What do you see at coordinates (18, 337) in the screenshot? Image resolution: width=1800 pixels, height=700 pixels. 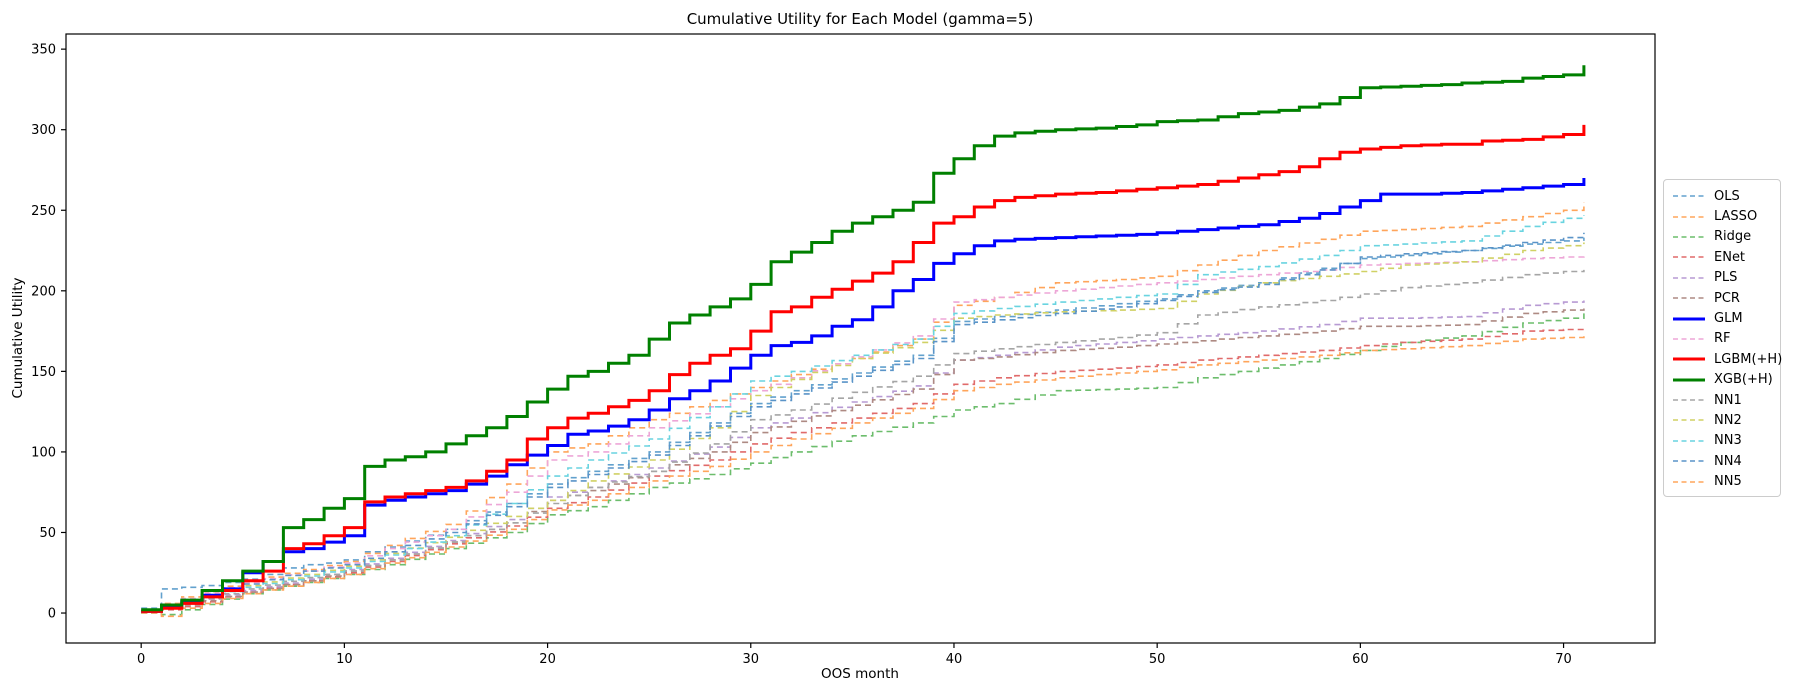 I see `y-axis-label: Cumulative Utility` at bounding box center [18, 337].